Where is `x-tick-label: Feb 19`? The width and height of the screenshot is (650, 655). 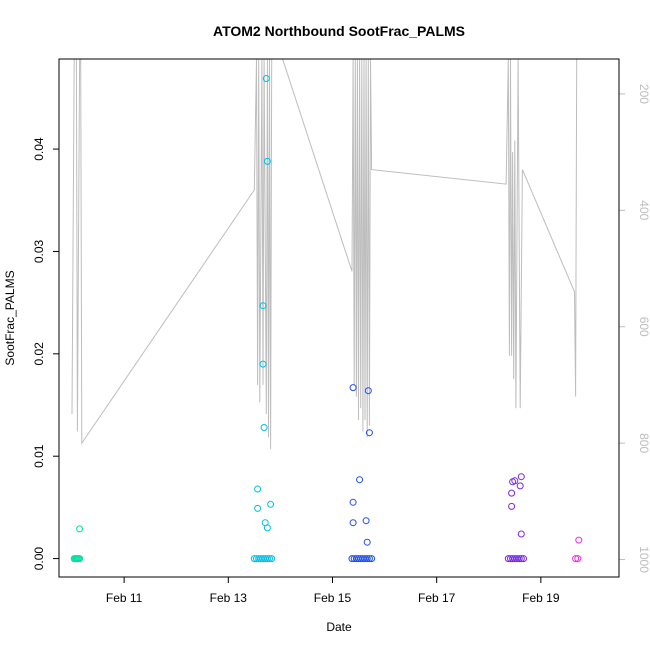 x-tick-label: Feb 19 is located at coordinates (541, 598).